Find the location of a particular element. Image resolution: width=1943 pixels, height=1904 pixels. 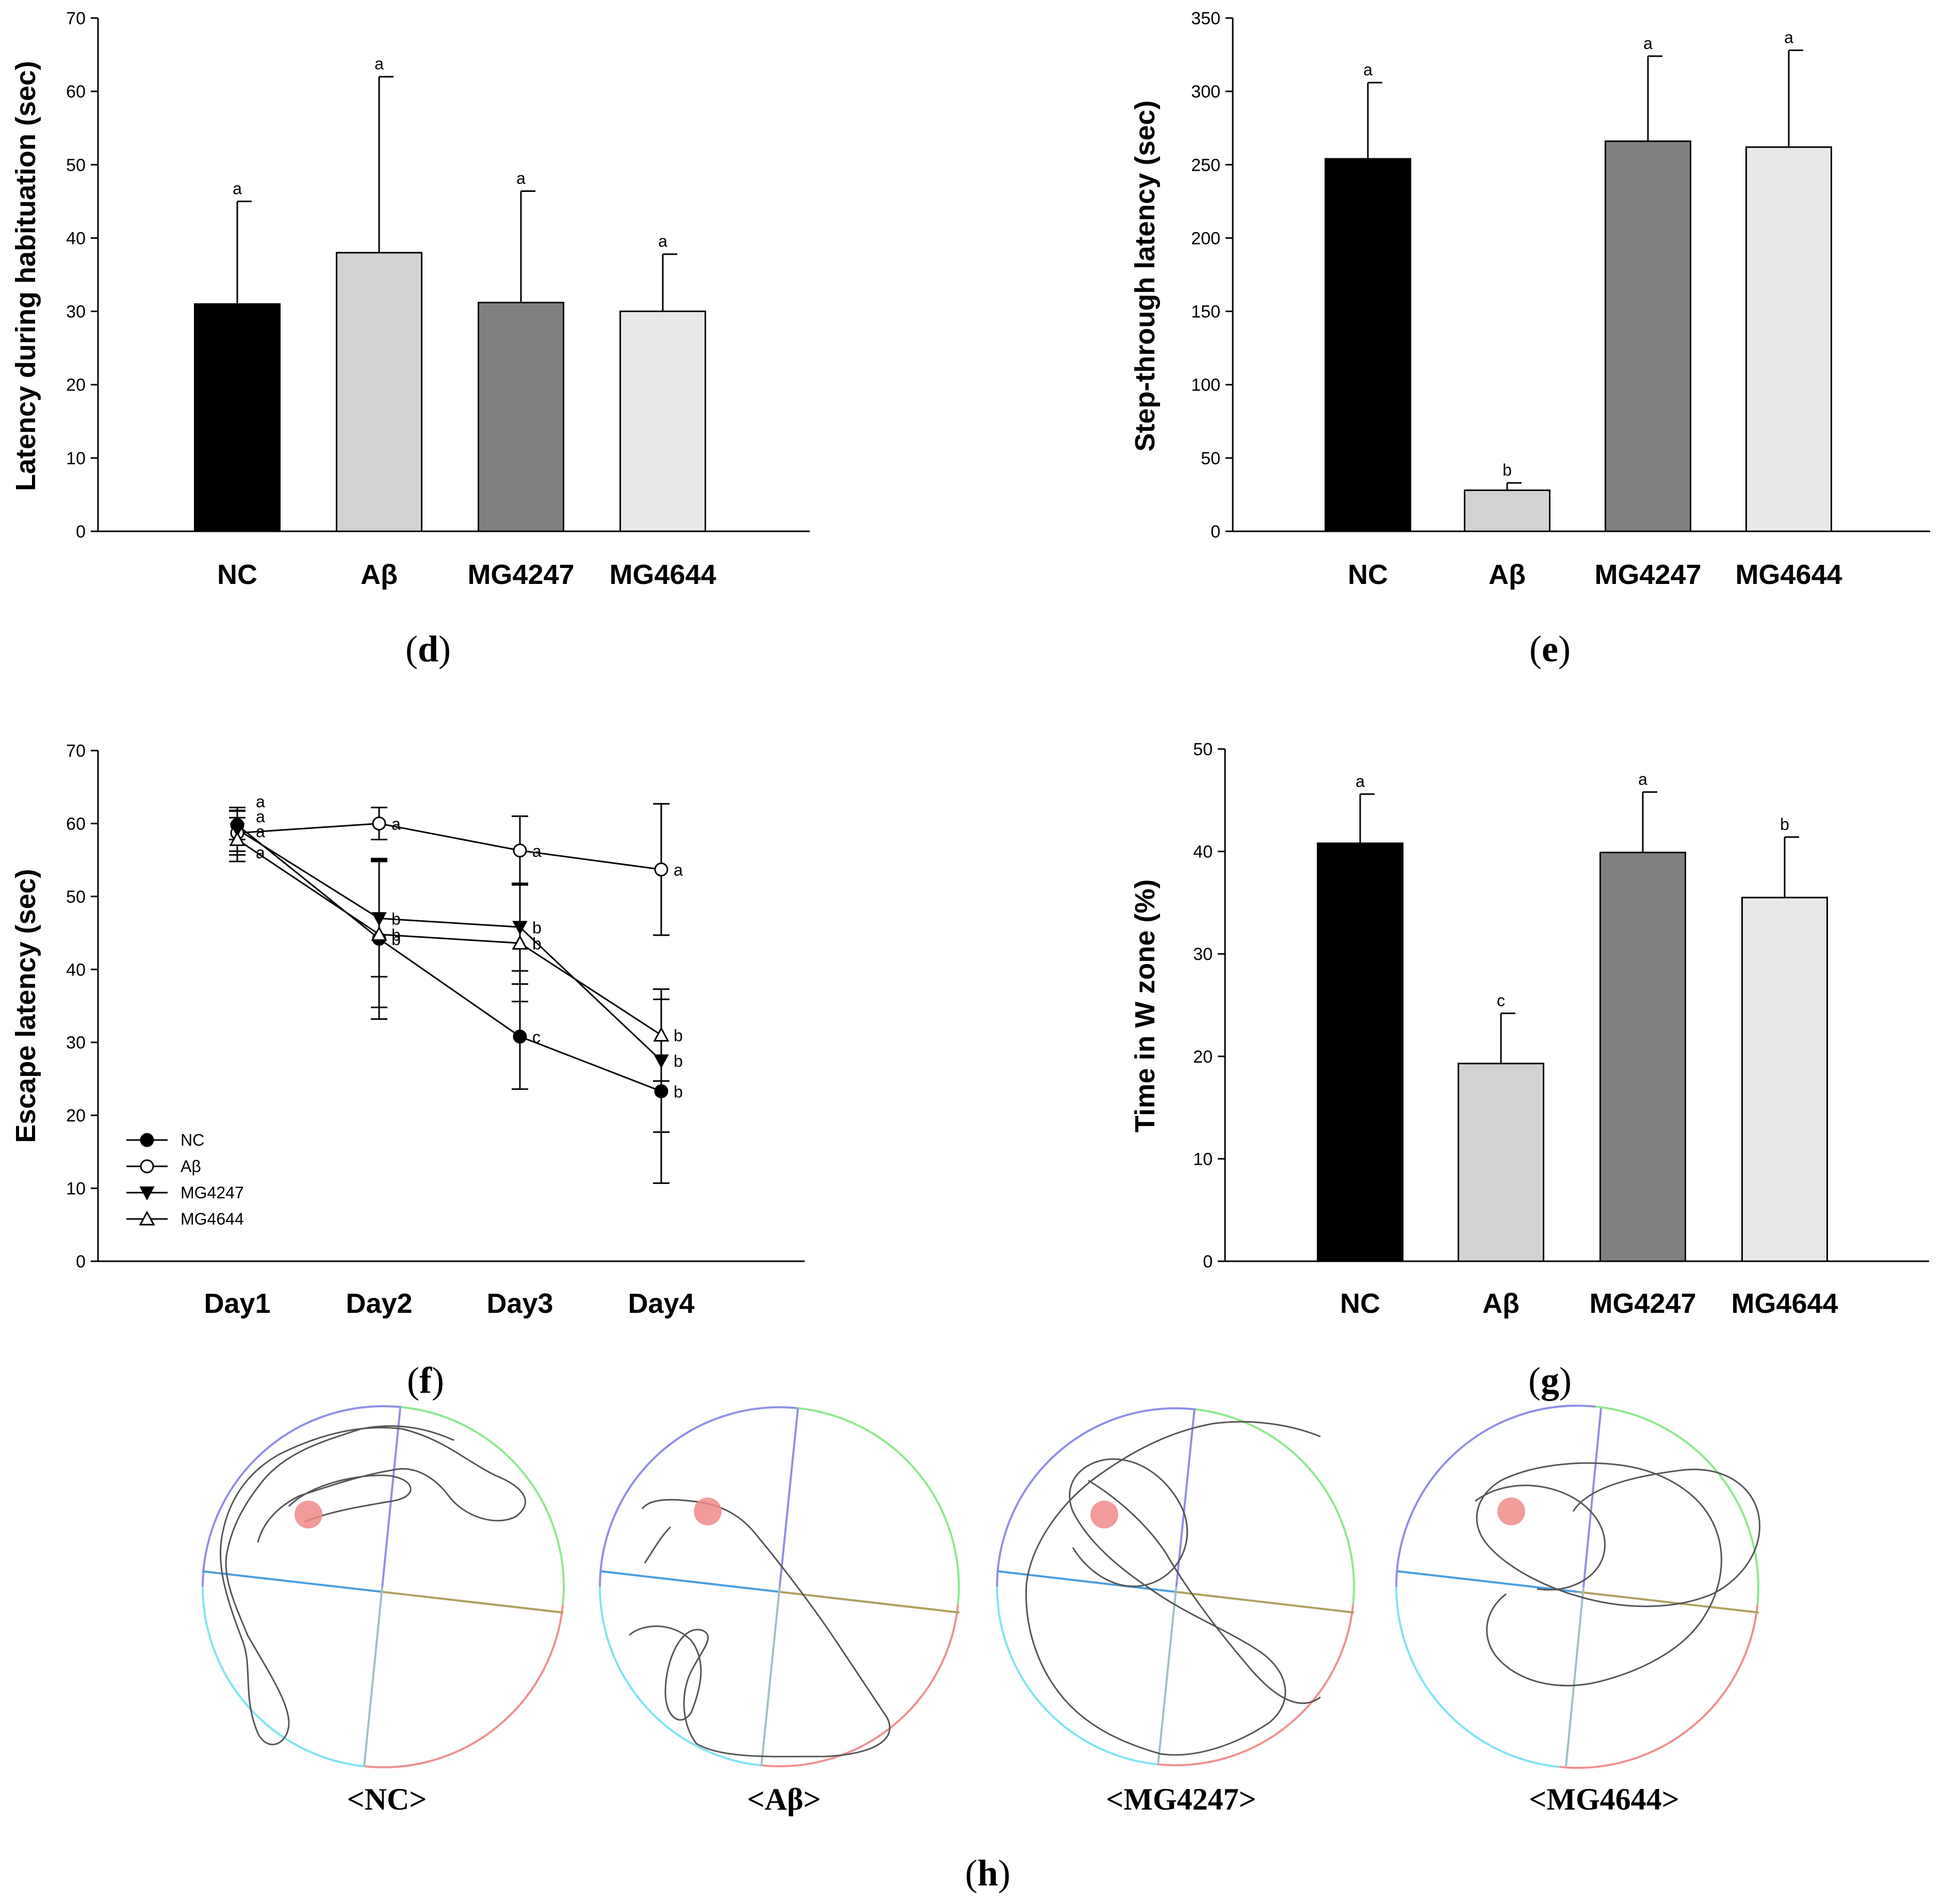

chart-e-sig-letter: b is located at coordinates (1507, 470).